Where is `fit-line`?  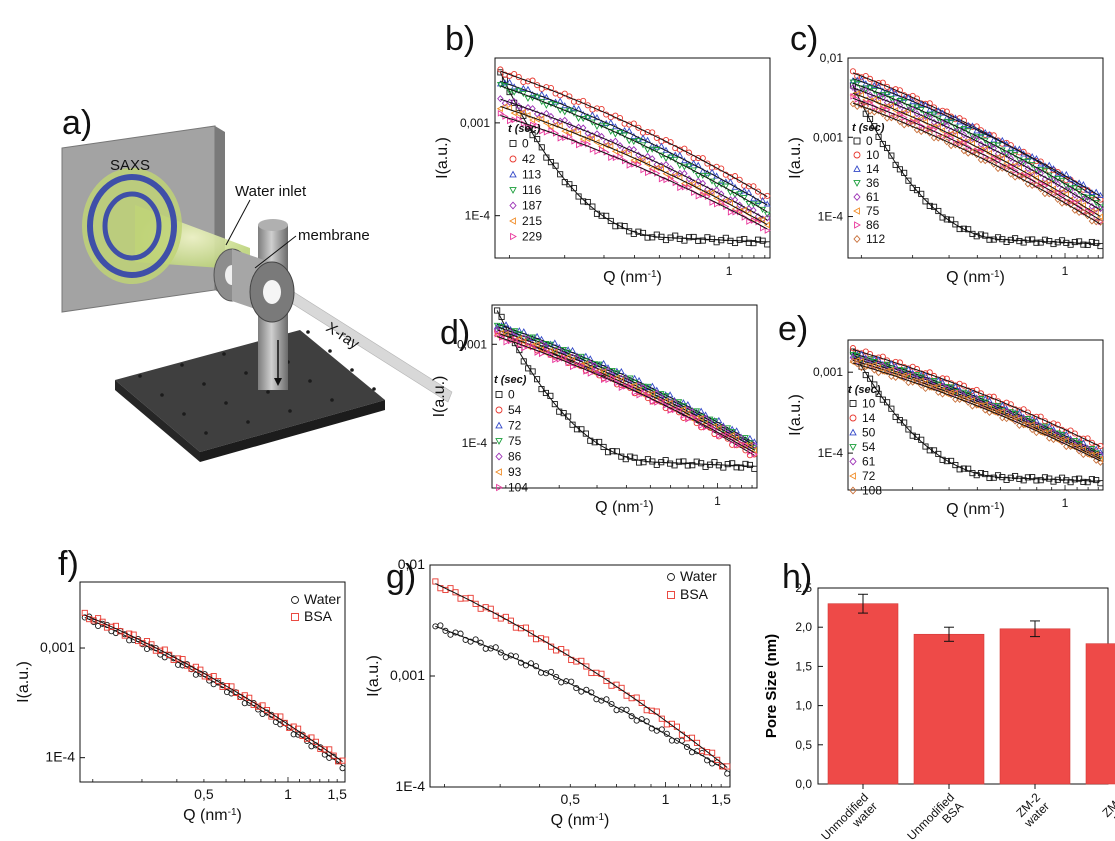
fit-line is located at coordinates (976, 416).